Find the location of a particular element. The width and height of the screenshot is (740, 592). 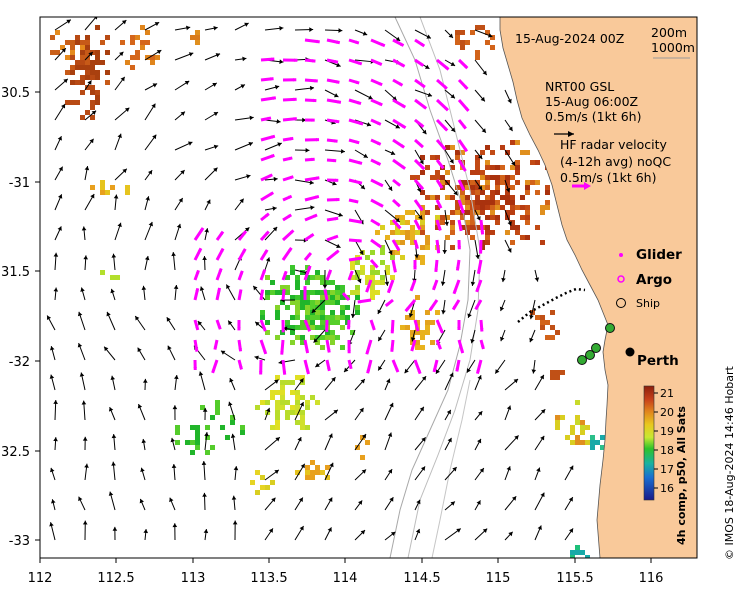

radar-scale-arrowhead-icon is located at coordinates (587, 186).